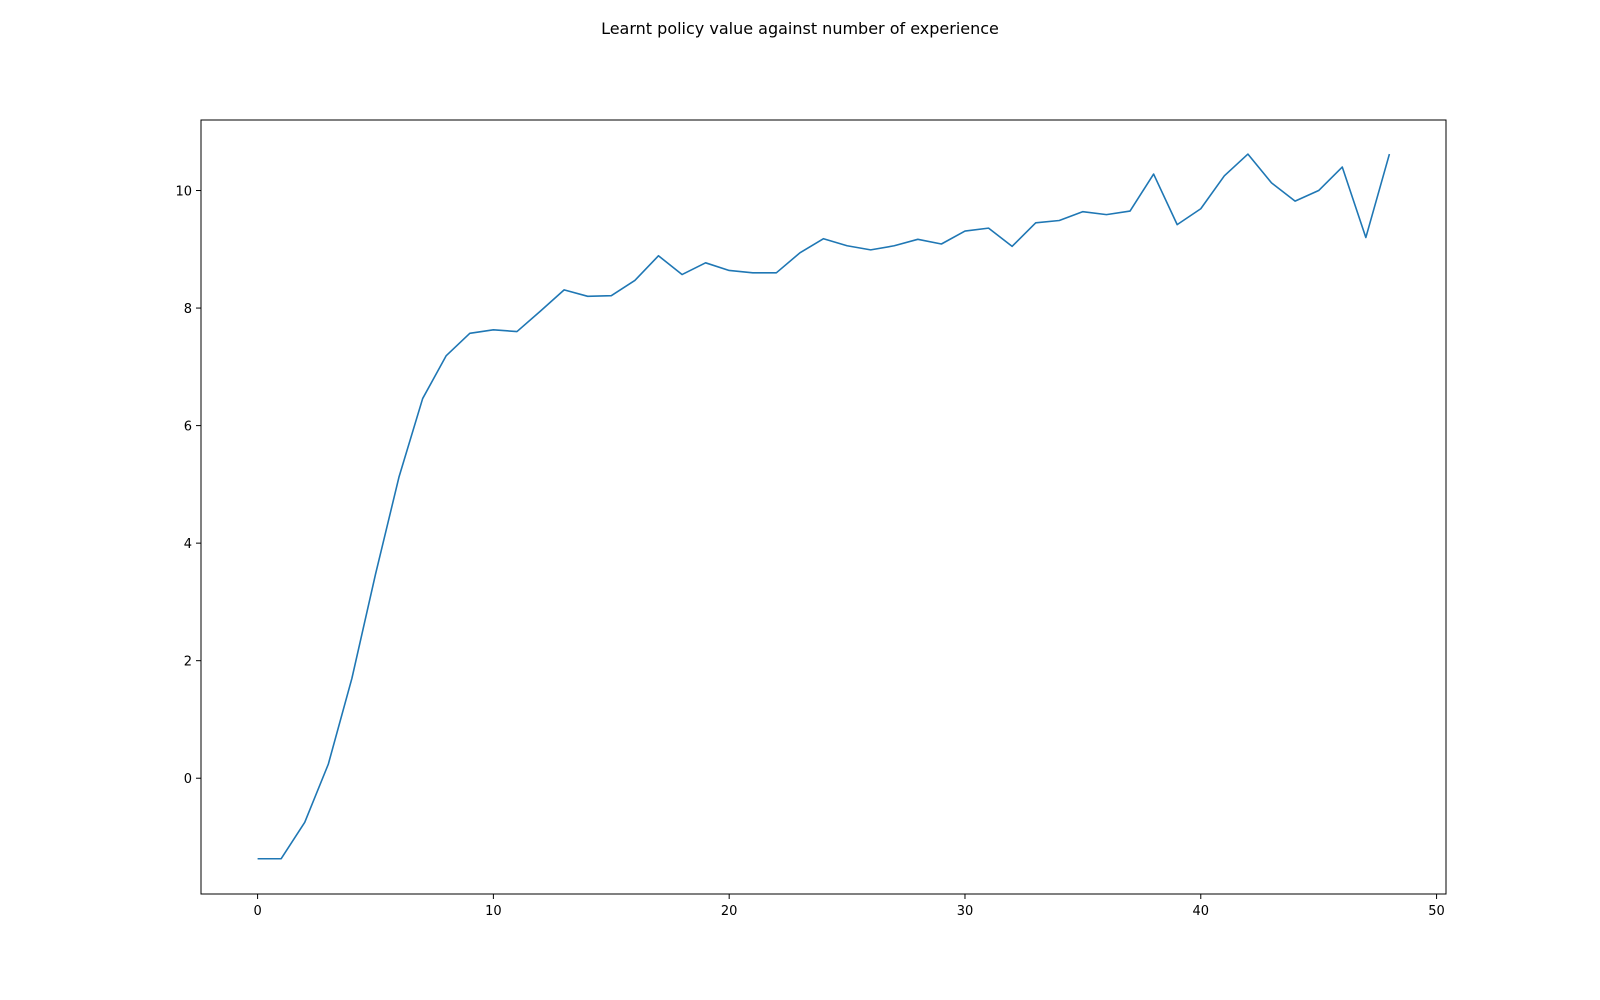 The width and height of the screenshot is (1600, 1000). Describe the element at coordinates (188, 427) in the screenshot. I see `y-tick-label: 6` at that location.